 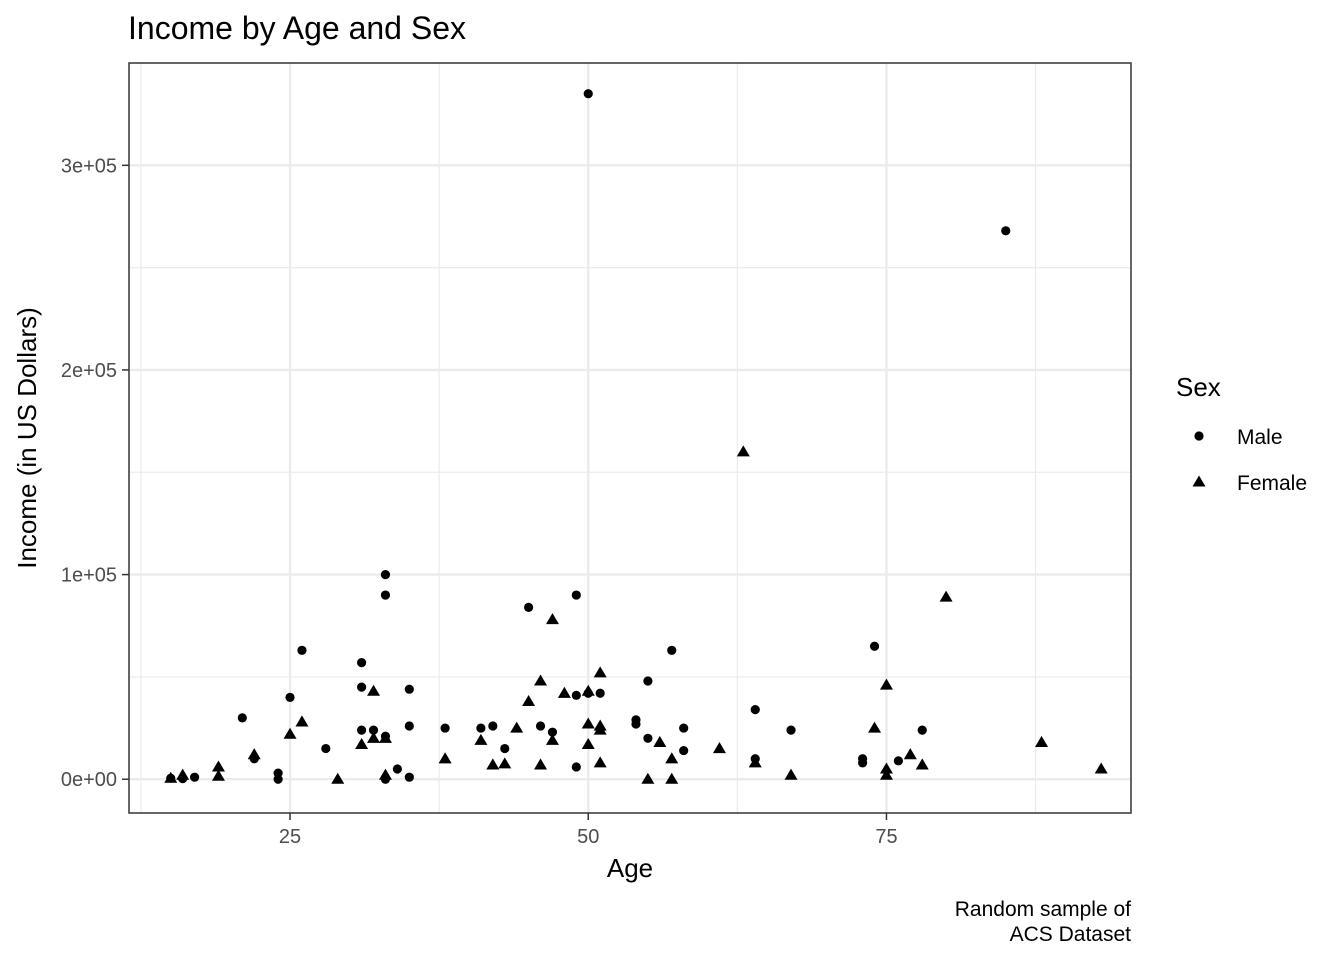 What do you see at coordinates (1198, 387) in the screenshot?
I see `legend-title: Sex` at bounding box center [1198, 387].